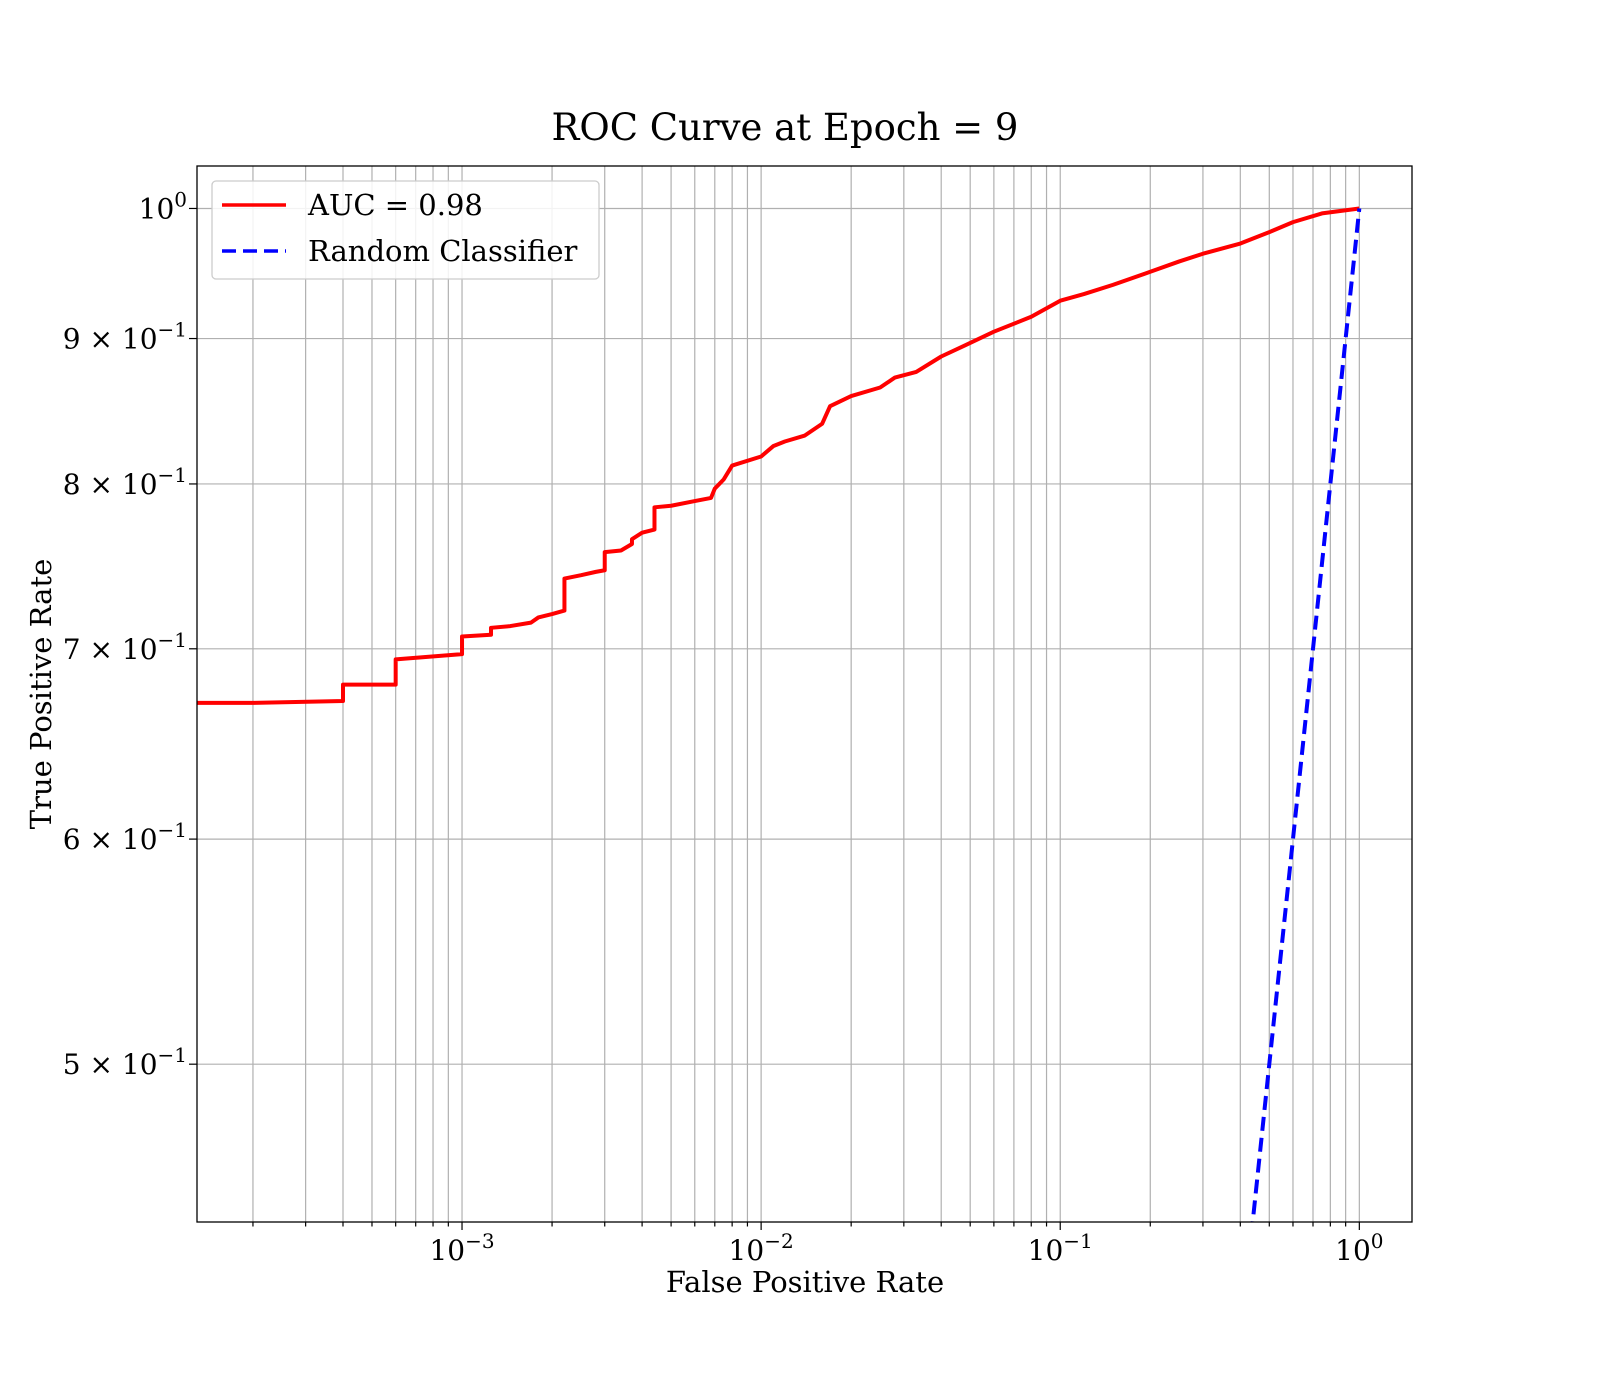 This screenshot has width=1600, height=1400. Describe the element at coordinates (805, 1282) in the screenshot. I see `x-axis-label: False Positive Rate` at that location.